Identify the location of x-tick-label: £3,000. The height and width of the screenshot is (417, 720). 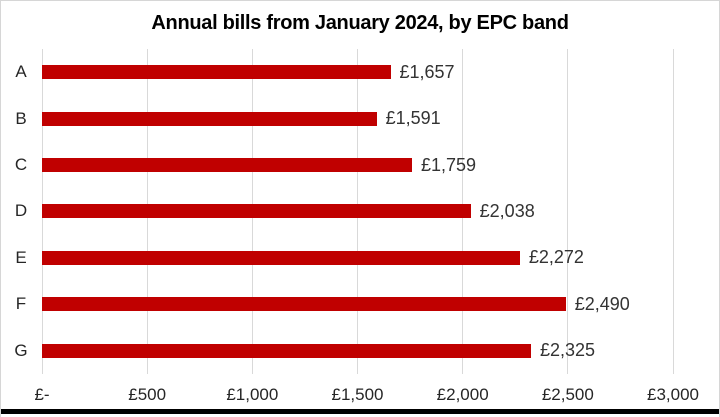
(673, 394).